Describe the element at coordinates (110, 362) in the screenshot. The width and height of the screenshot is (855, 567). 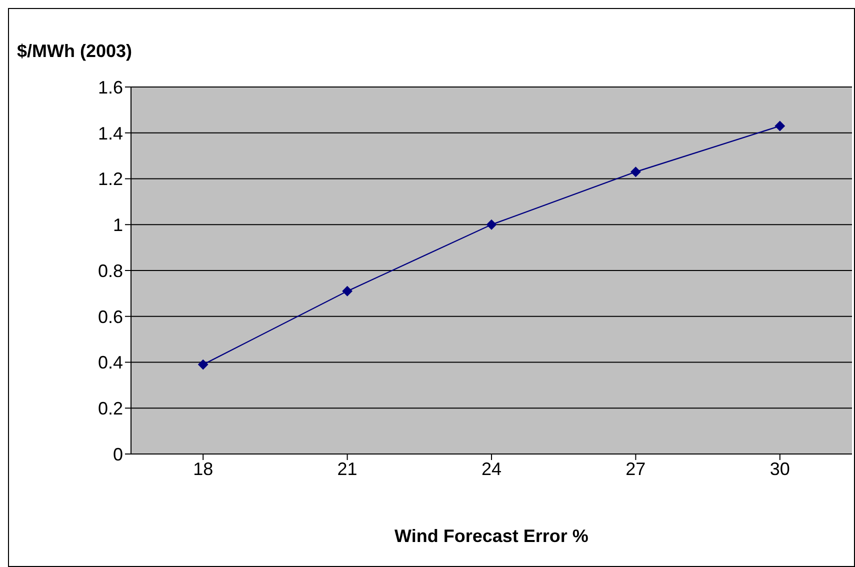
I see `y-tick-label: 0.4` at that location.